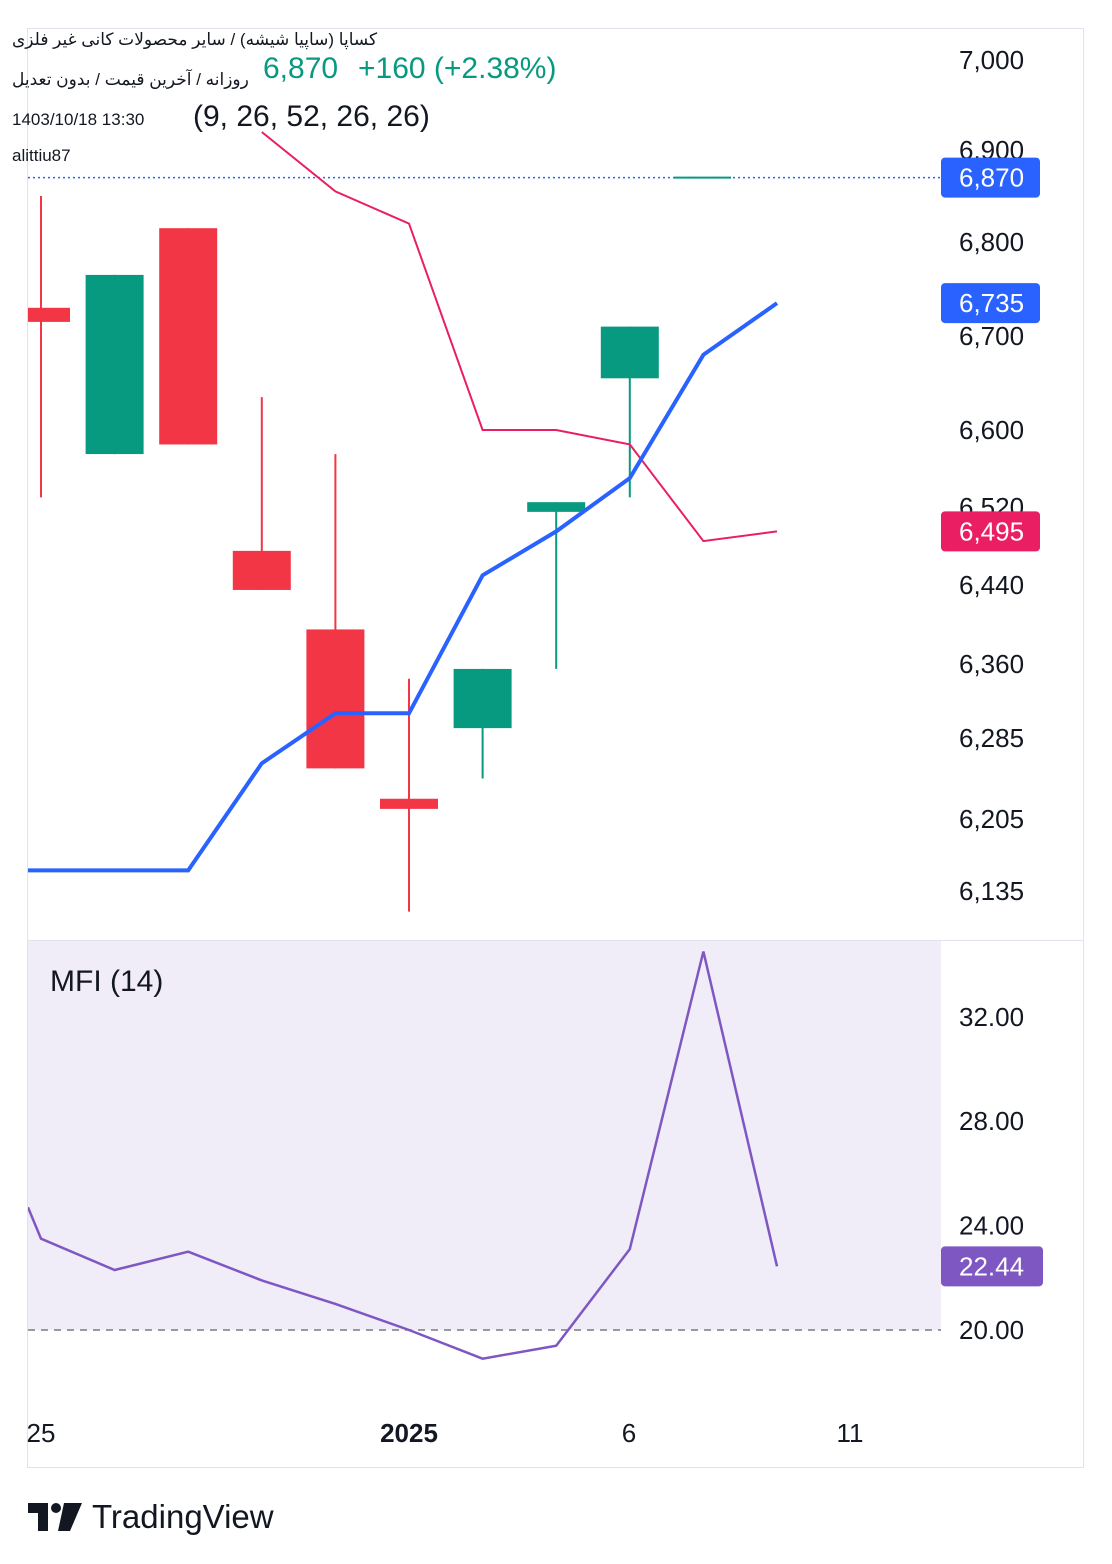  What do you see at coordinates (991, 738) in the screenshot?
I see `price-axis-label: 6,285` at bounding box center [991, 738].